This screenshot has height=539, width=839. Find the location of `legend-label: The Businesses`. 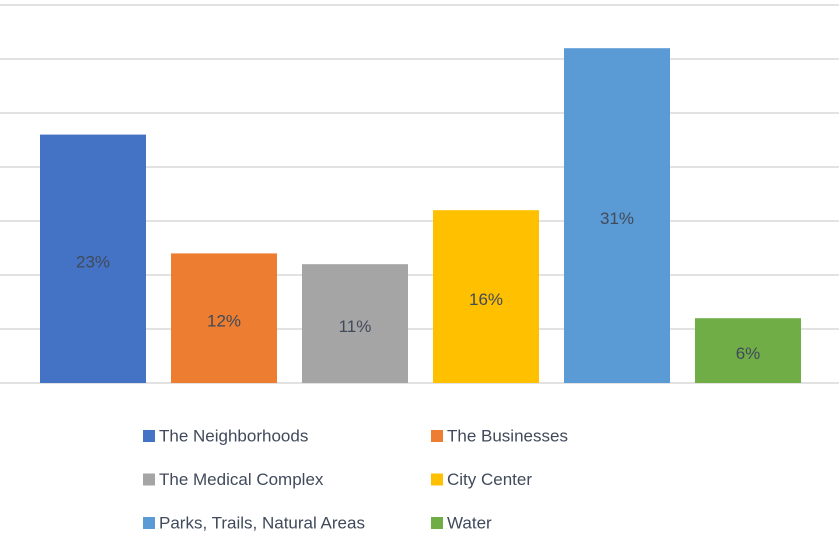

legend-label: The Businesses is located at coordinates (507, 435).